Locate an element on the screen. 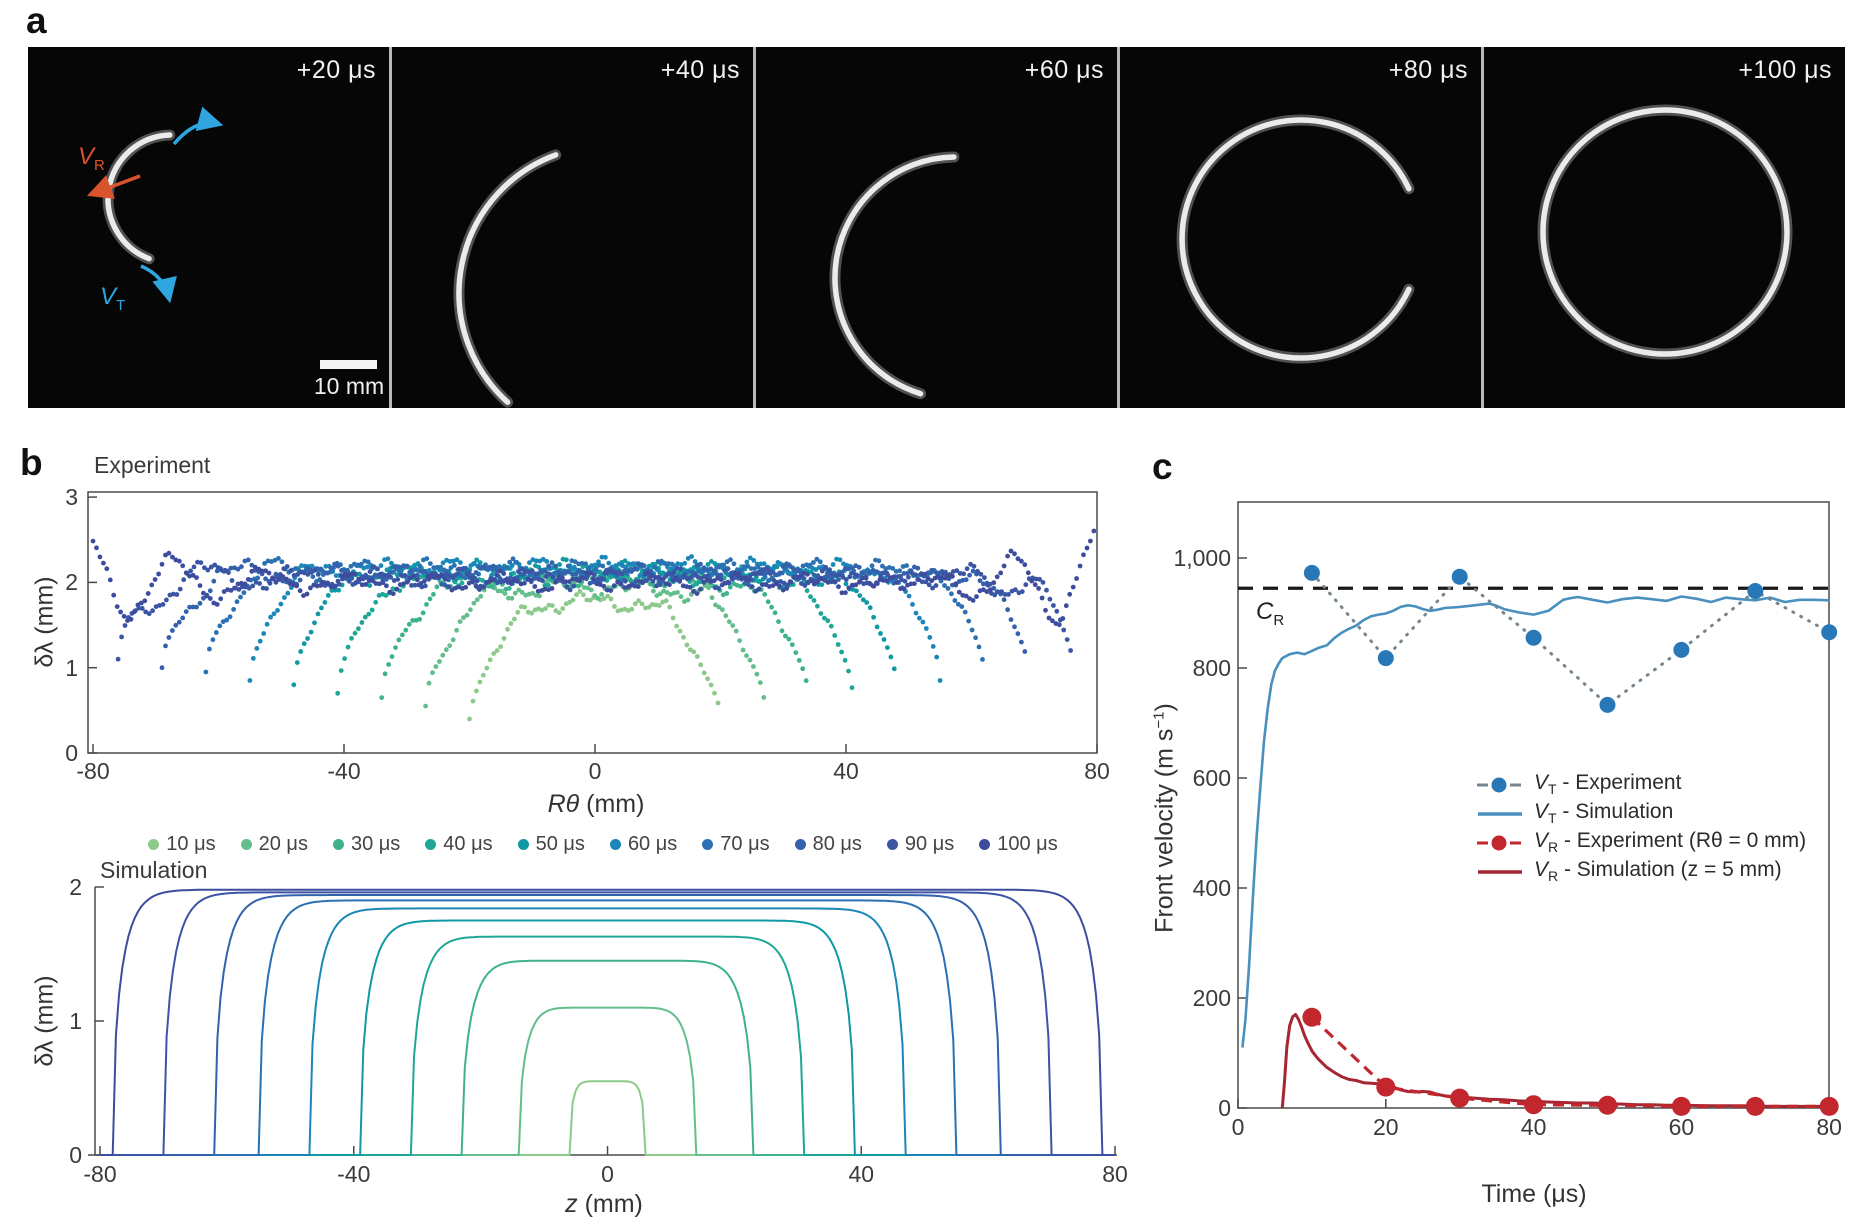  legend-item: 70 μs is located at coordinates (736, 844).